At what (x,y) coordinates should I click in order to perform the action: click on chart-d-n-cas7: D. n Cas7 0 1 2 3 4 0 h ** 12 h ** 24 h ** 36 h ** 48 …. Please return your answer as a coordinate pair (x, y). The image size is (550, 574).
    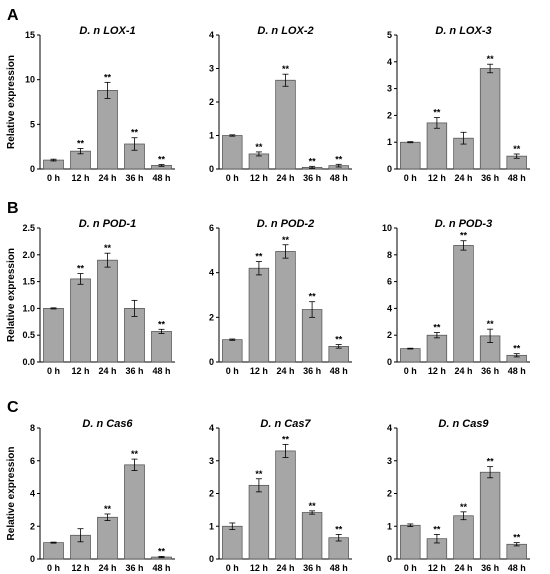
    Looking at the image, I should click on (280, 495).